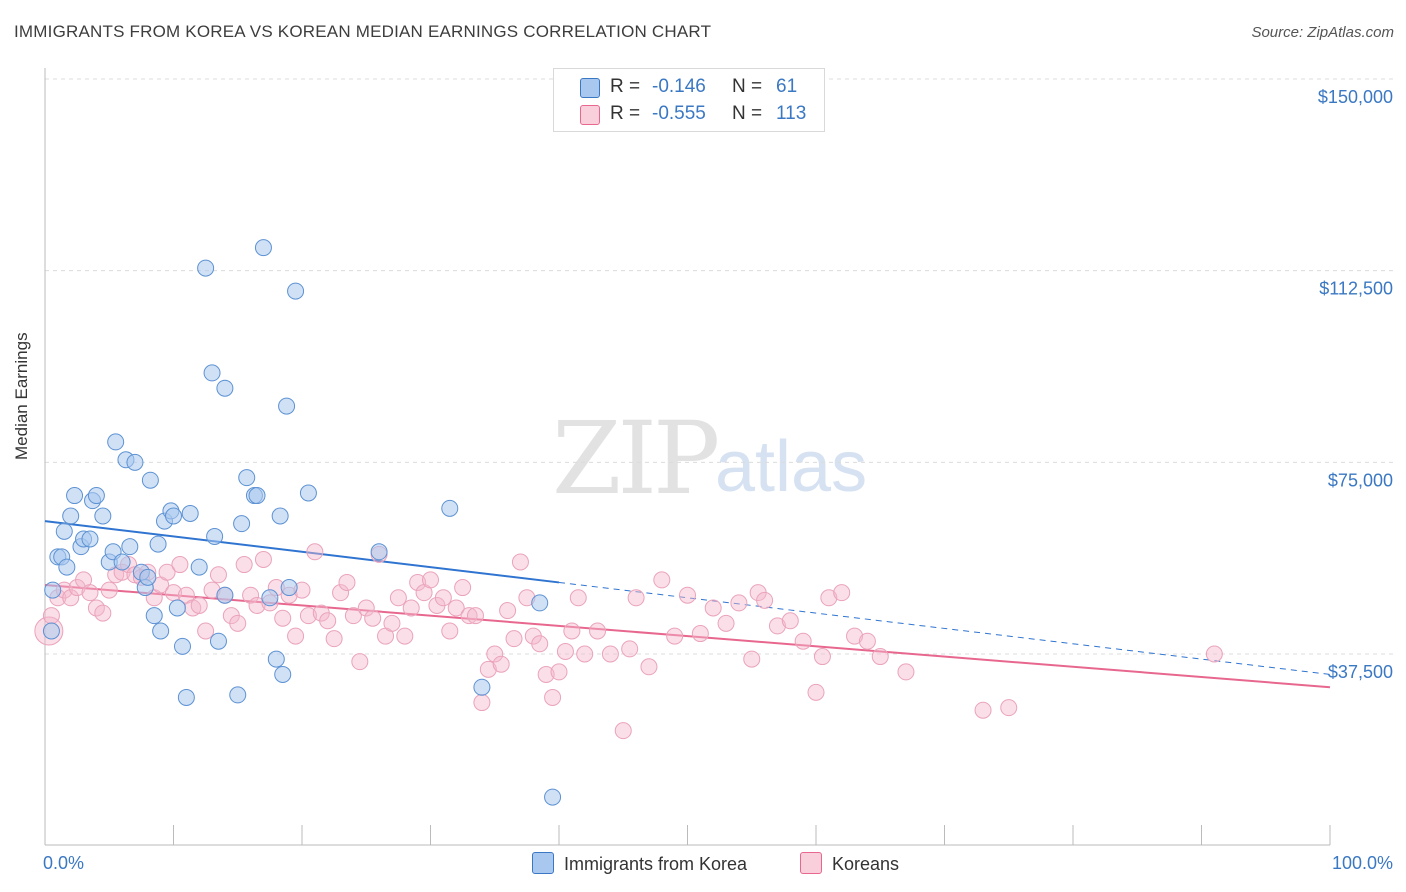  I want to click on bottom-legend-koreans: Koreans, so click(849, 863).